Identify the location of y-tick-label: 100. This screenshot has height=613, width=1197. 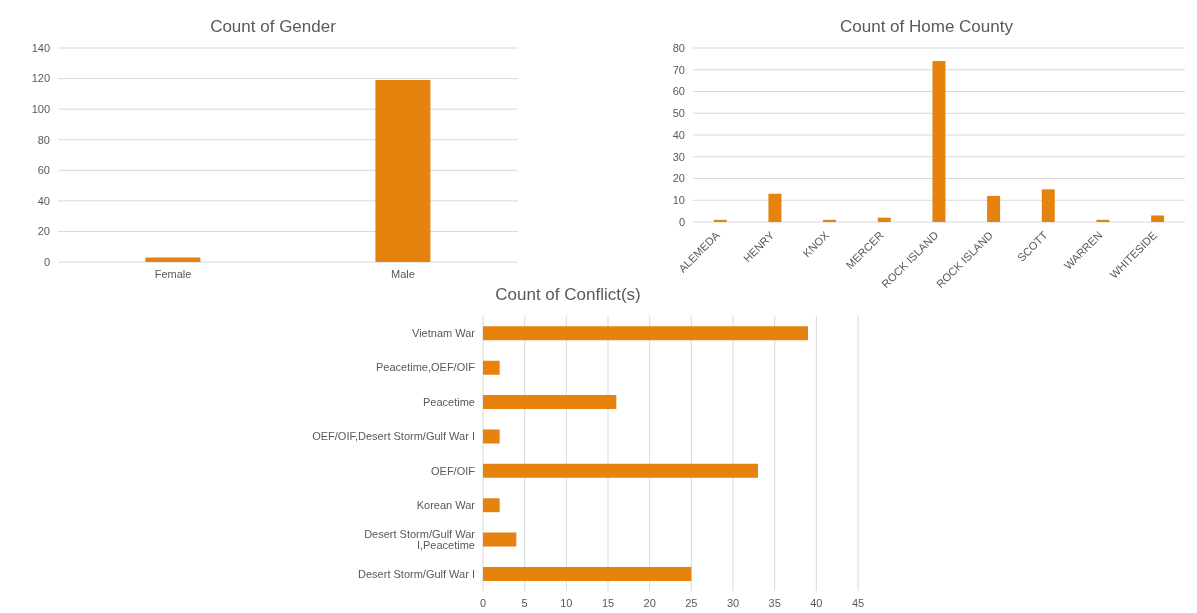
(40, 109).